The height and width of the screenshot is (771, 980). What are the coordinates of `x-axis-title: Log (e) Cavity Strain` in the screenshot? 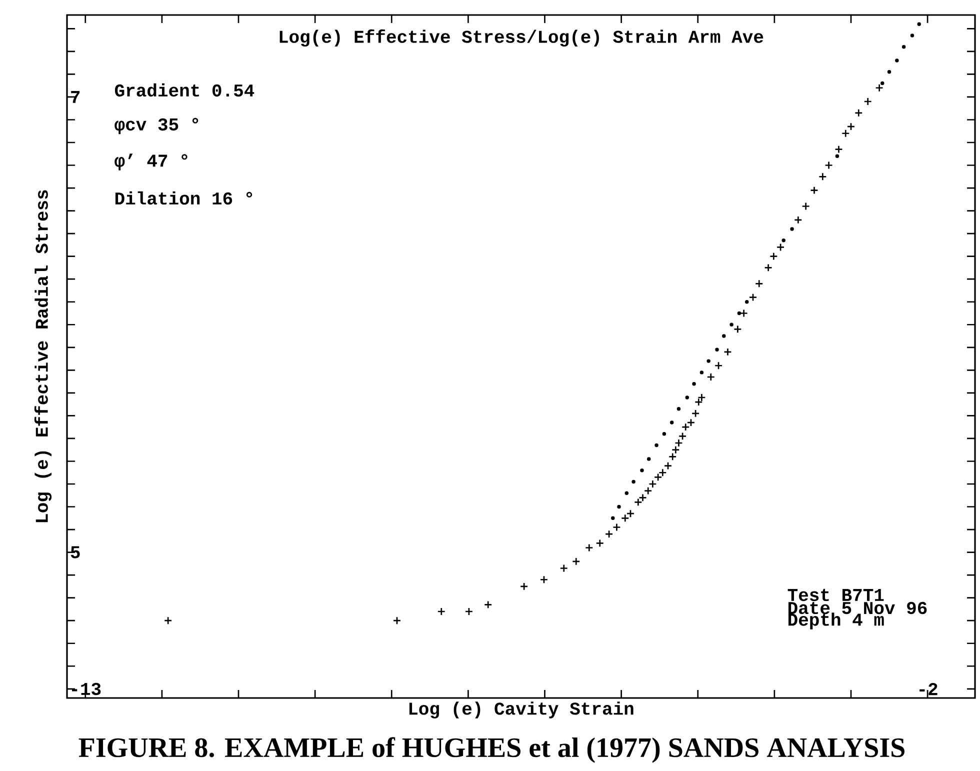 It's located at (521, 710).